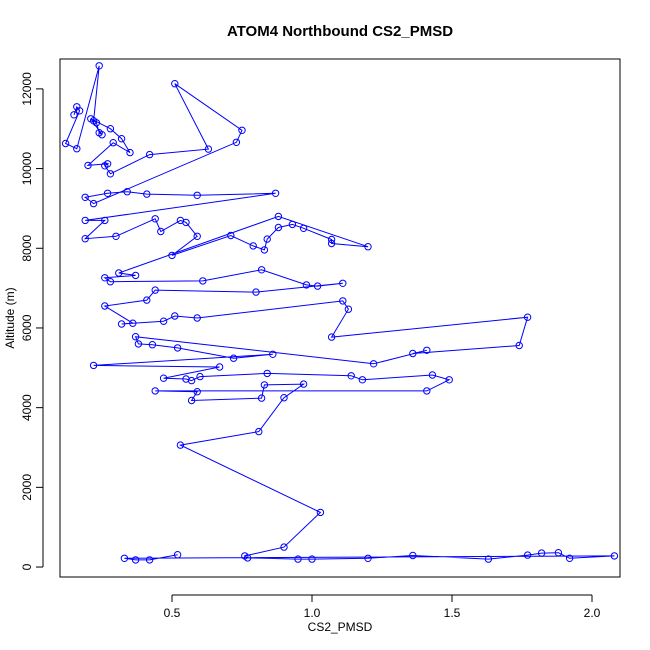 The image size is (650, 650). What do you see at coordinates (32, 321) in the screenshot?
I see `y-axis: 0 2000 4000 6000 8000 10000 12000` at bounding box center [32, 321].